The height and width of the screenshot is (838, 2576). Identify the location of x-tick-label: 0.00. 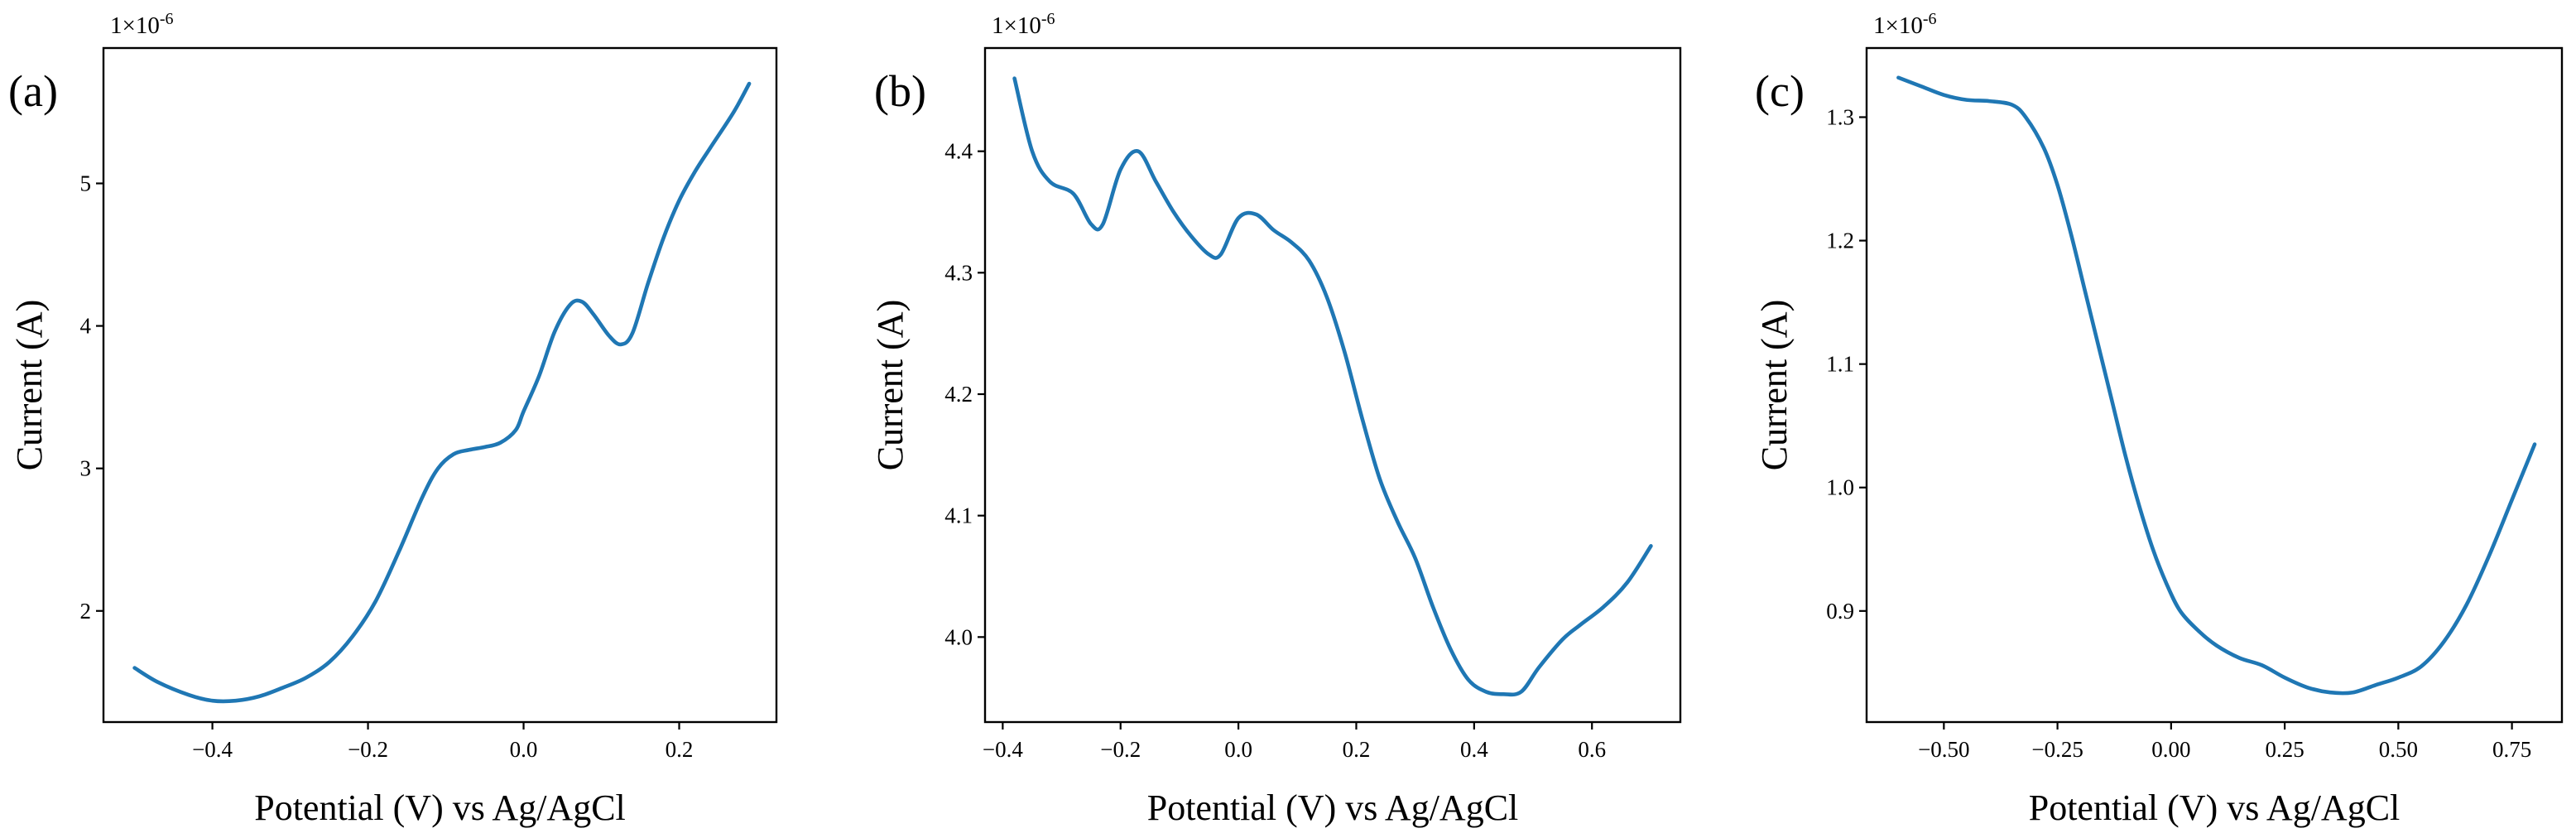
(2170, 749).